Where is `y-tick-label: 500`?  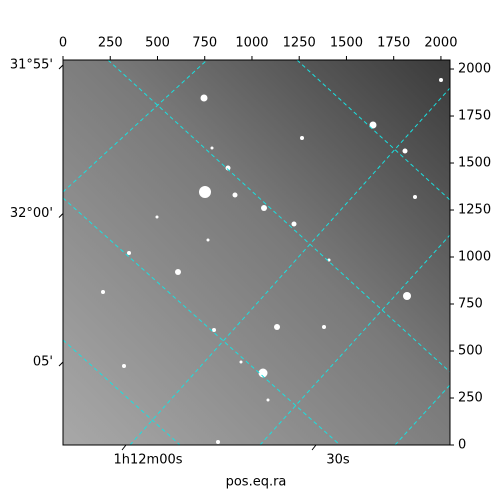
y-tick-label: 500 is located at coordinates (470, 351).